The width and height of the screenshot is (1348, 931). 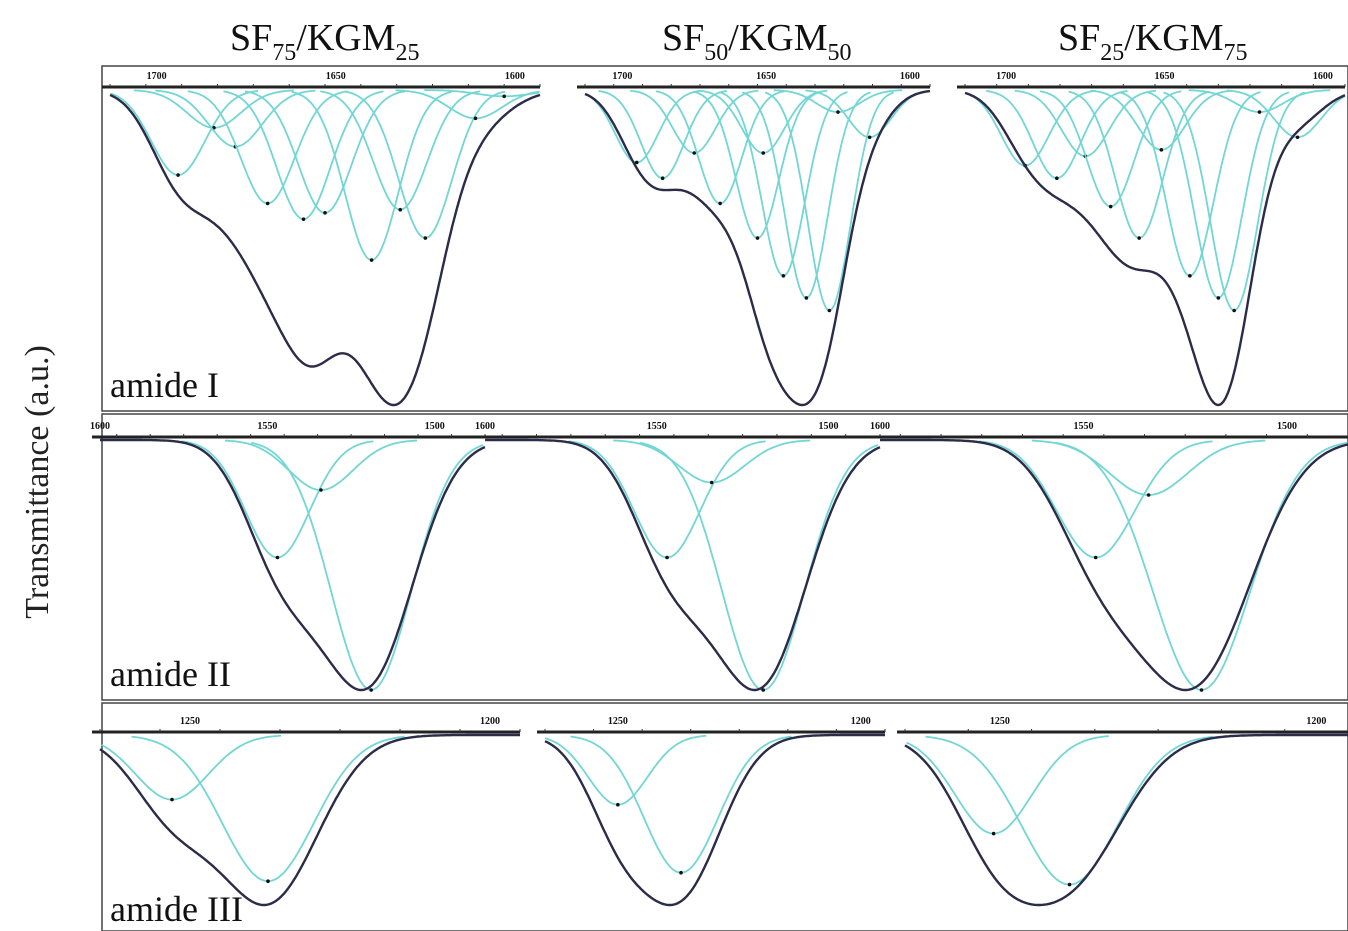 What do you see at coordinates (176, 909) in the screenshot?
I see `row-label-amide-iii: amide III` at bounding box center [176, 909].